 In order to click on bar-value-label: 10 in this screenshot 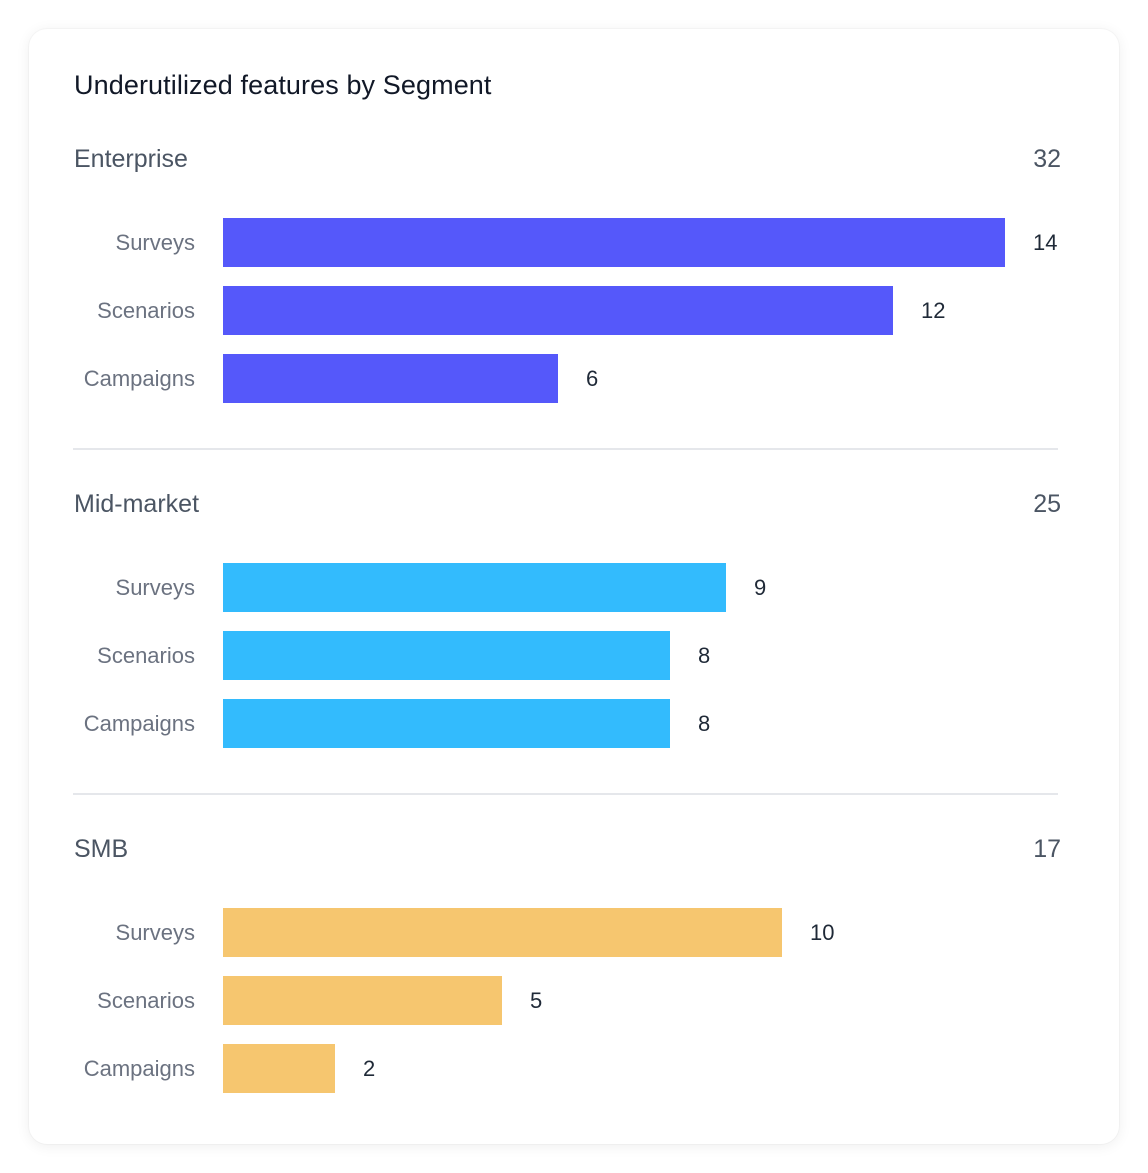, I will do `click(822, 932)`.